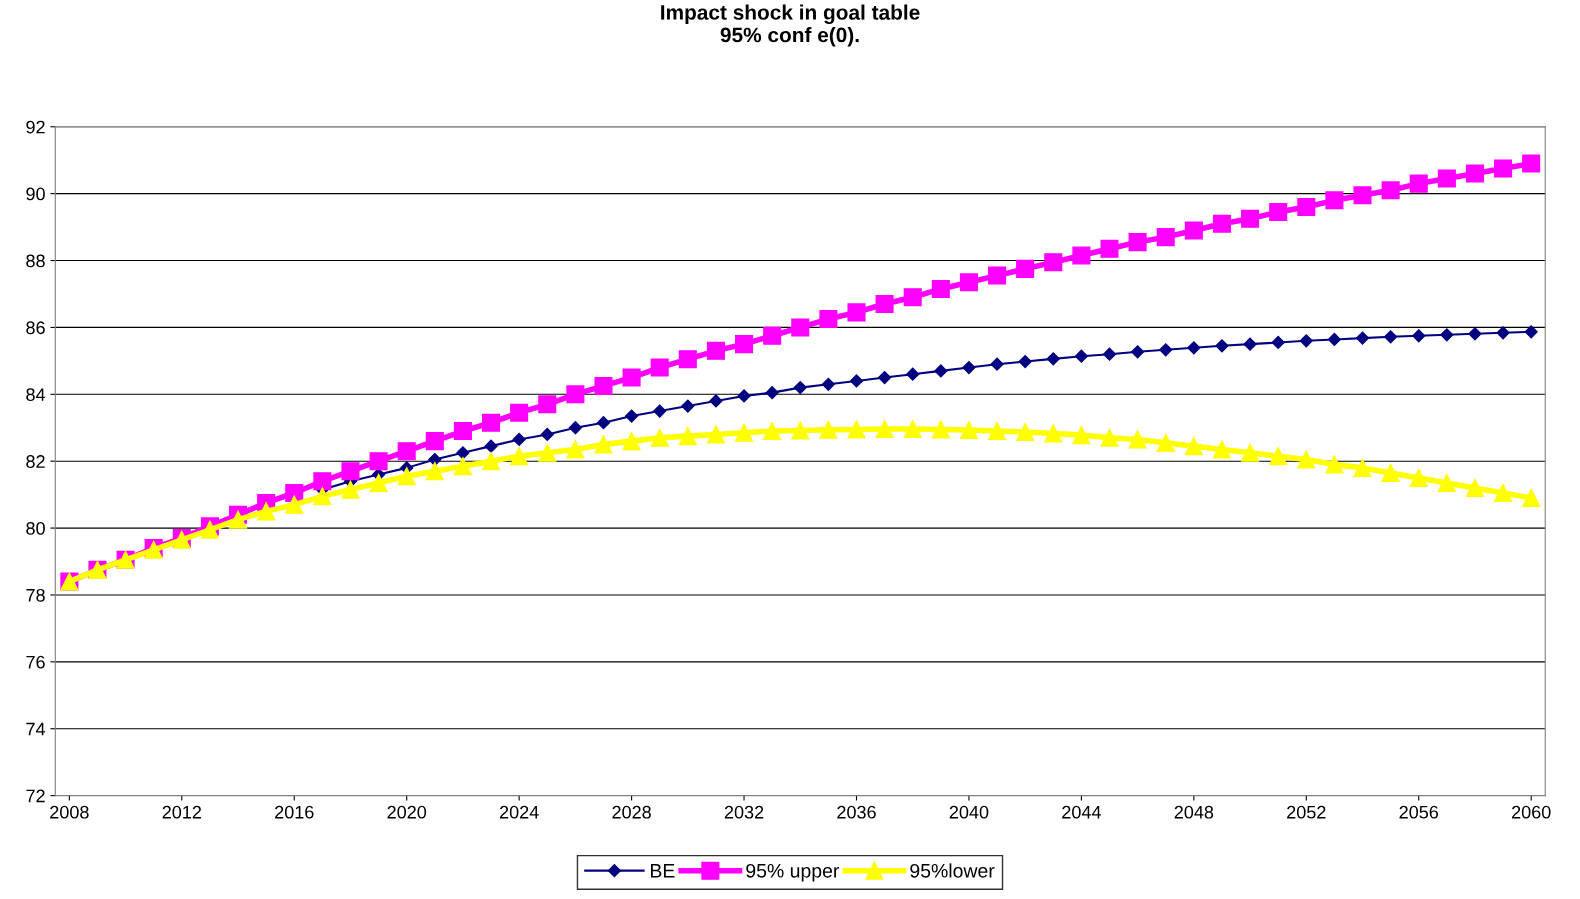 The image size is (1580, 899). Describe the element at coordinates (35, 796) in the screenshot. I see `y-tick-label: 72` at that location.